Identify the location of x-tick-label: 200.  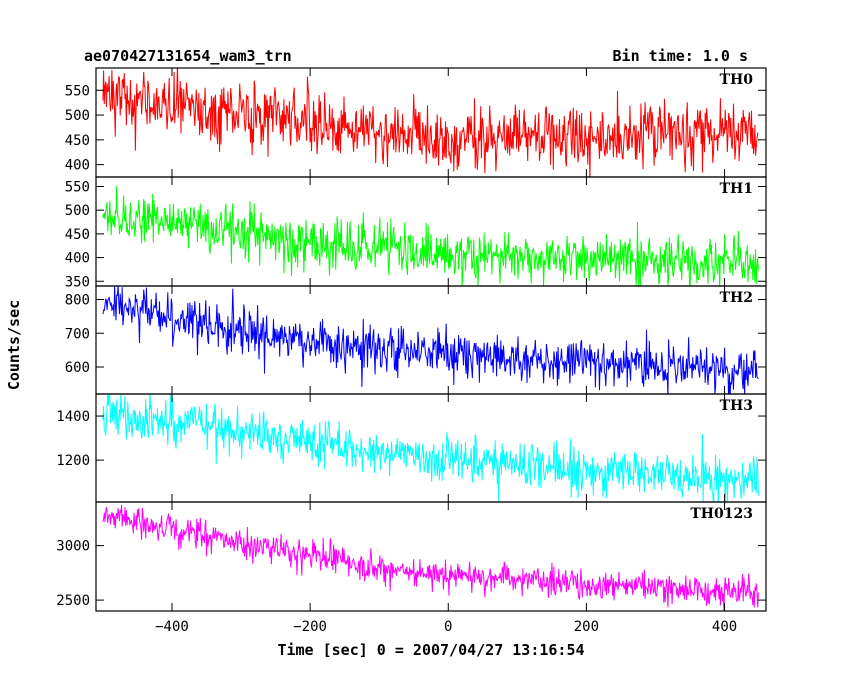
(586, 627).